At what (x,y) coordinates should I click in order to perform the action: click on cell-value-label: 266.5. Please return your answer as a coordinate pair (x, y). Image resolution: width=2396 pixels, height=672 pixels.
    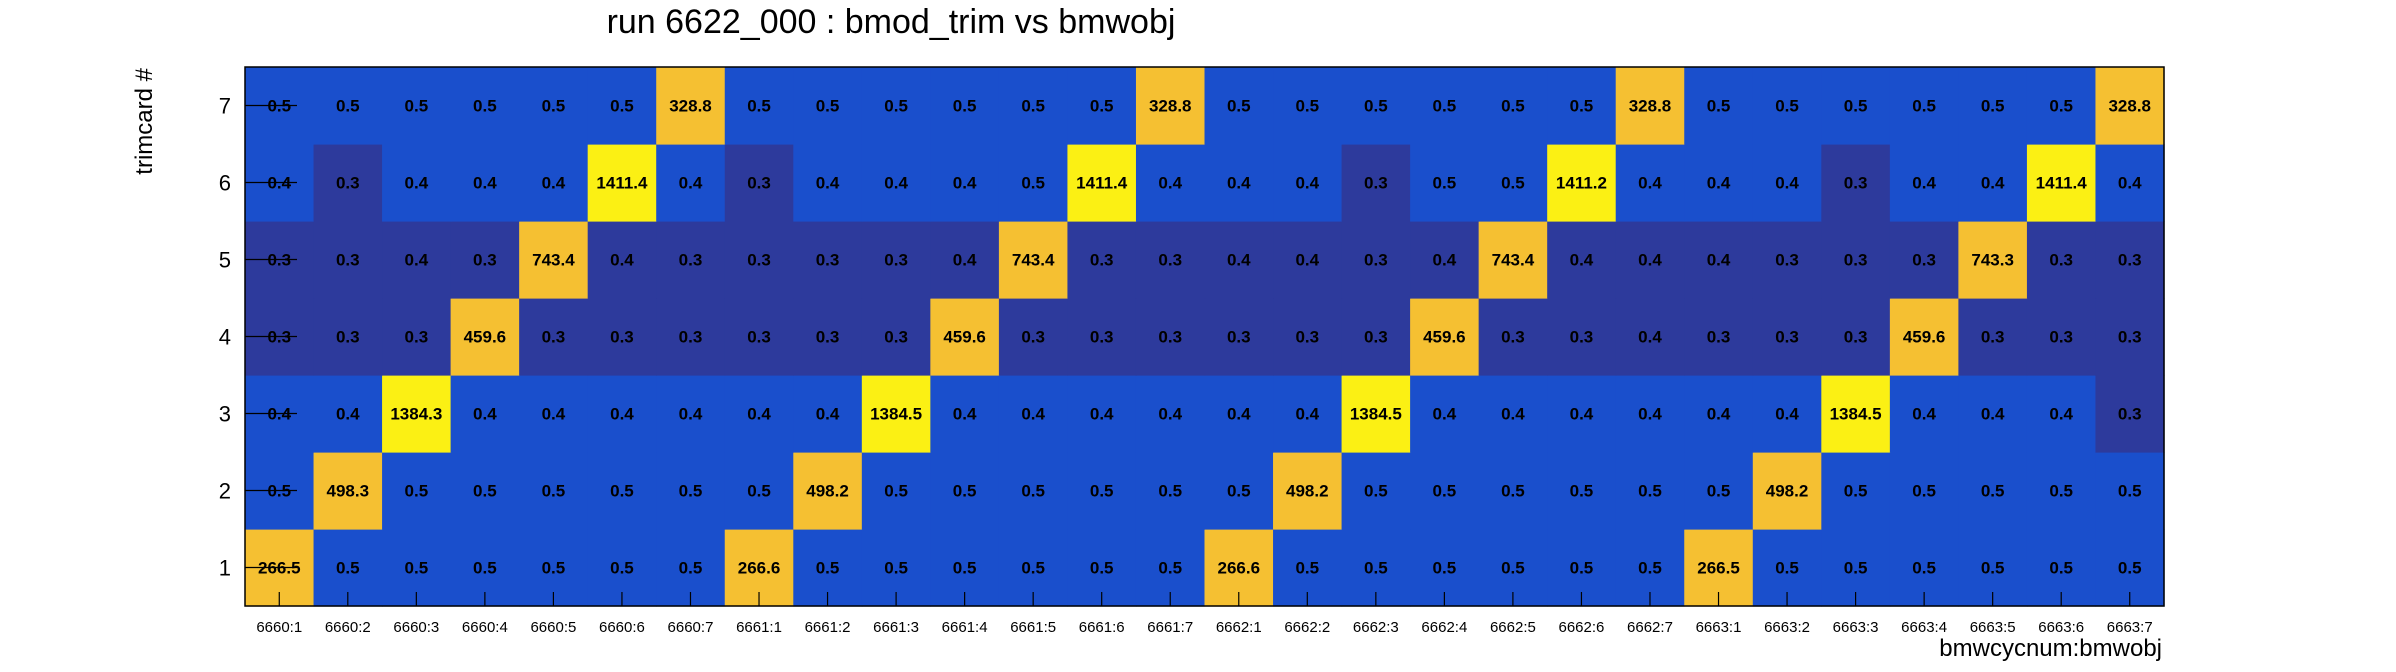
    Looking at the image, I should click on (1718, 568).